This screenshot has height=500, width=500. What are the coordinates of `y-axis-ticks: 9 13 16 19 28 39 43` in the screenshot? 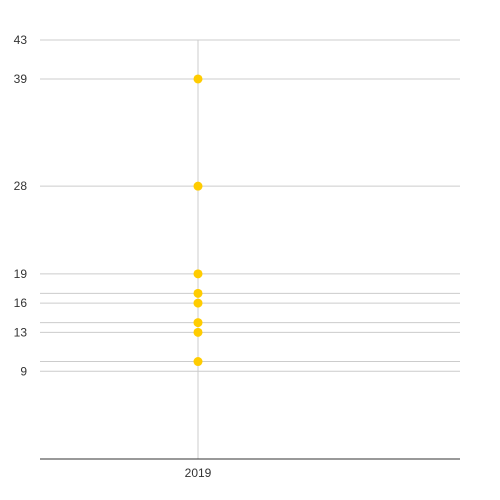 It's located at (21, 205).